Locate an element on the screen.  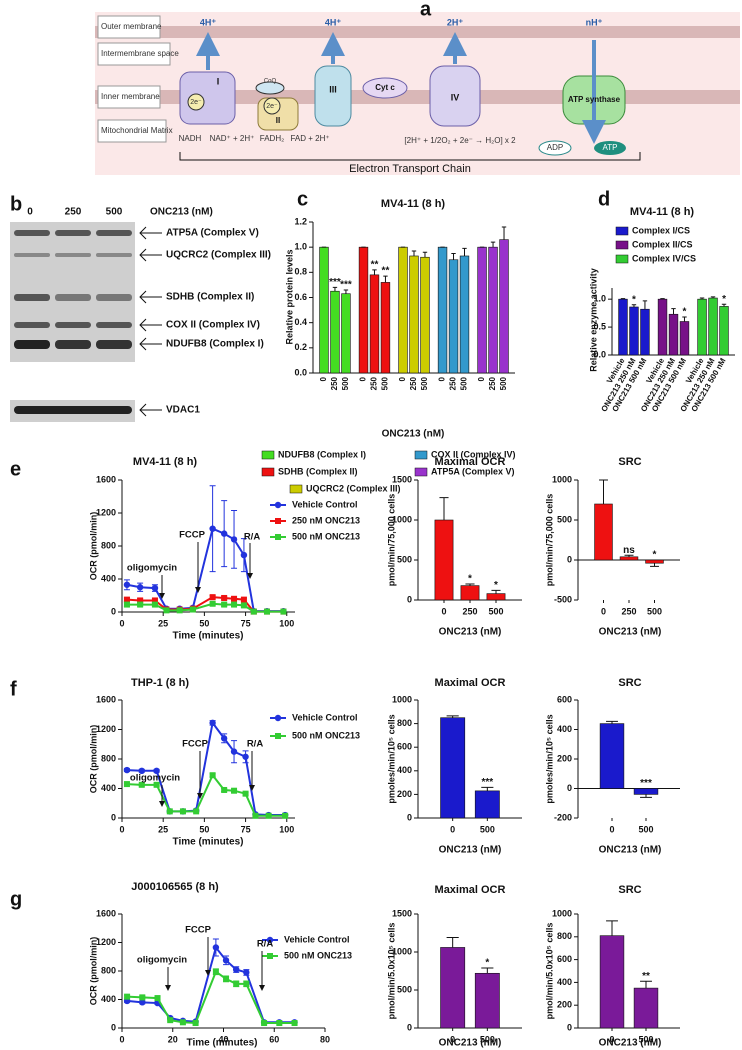
x-axis-label: ONC213 (nM) is located at coordinates (470, 1043).